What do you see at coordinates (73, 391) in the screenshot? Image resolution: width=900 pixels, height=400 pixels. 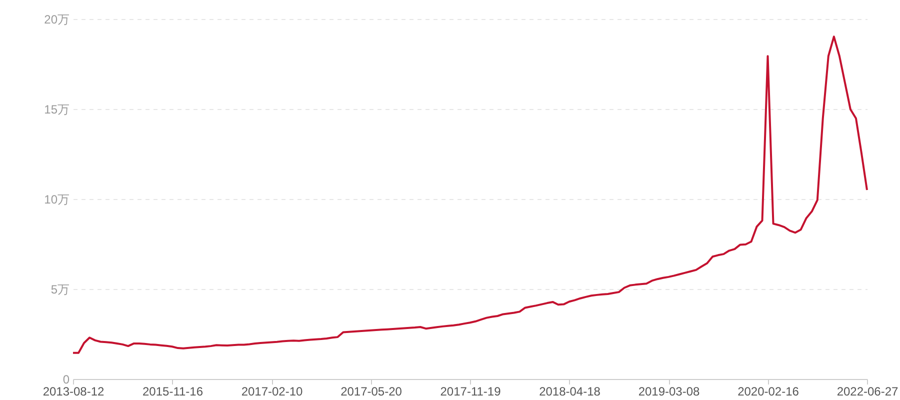 I see `x-tick-label: 2013-08-12` at bounding box center [73, 391].